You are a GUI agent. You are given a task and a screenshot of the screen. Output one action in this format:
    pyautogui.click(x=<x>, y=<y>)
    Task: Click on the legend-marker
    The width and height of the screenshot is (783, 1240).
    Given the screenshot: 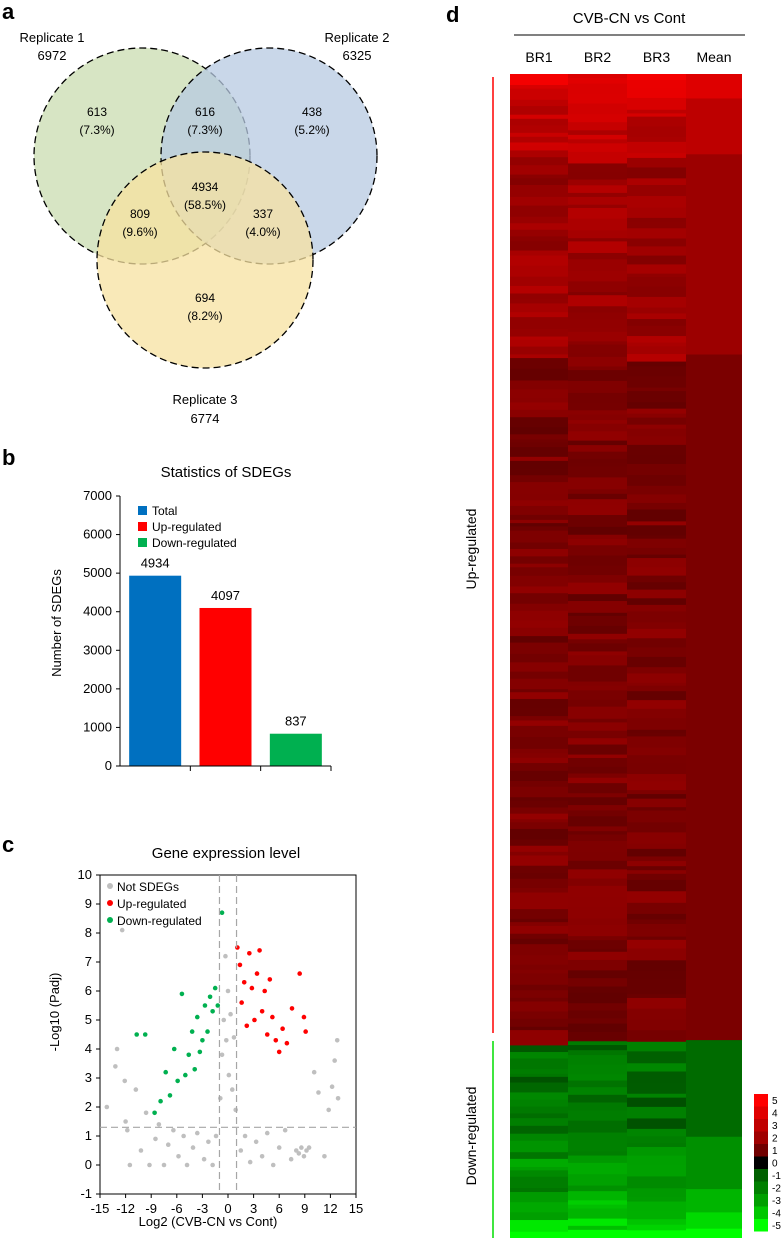 What is the action you would take?
    pyautogui.click(x=110, y=903)
    